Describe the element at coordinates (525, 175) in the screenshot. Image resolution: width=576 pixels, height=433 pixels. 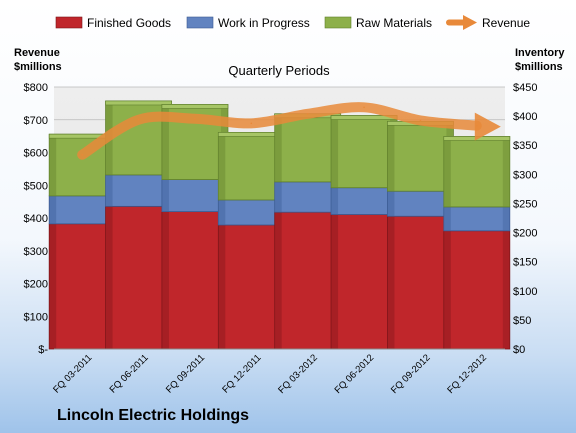
I see `right-tick-label: $300` at that location.